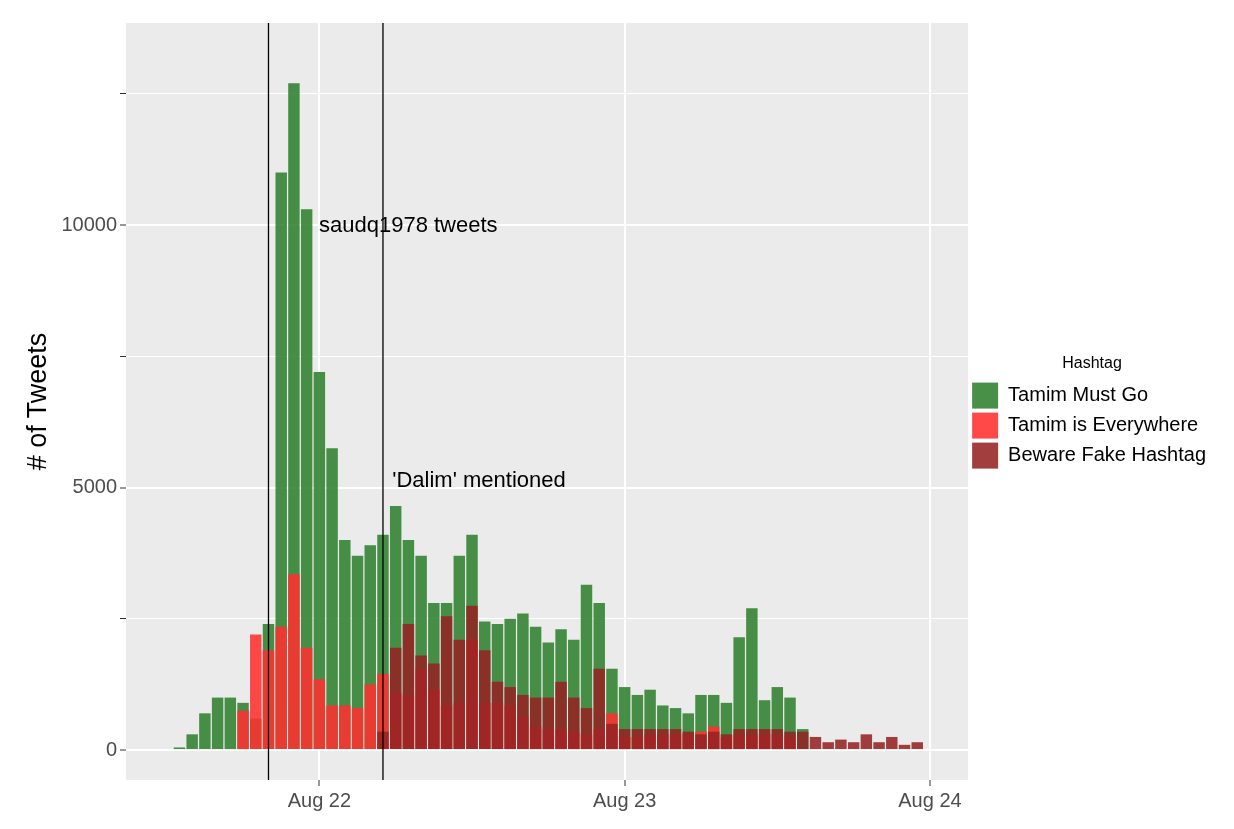 This screenshot has height=829, width=1234. I want to click on y-tick-label: 10000, so click(89, 223).